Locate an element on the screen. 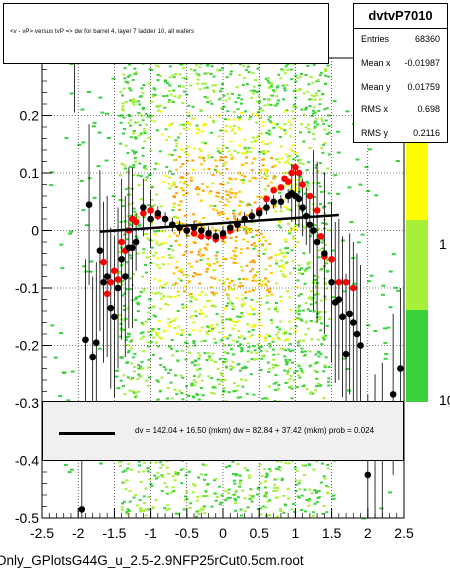  y-axis: -0.5 -0.4 -0.3 -0.2 -0.1 0 0.1 0.2 is located at coordinates (33, 291).